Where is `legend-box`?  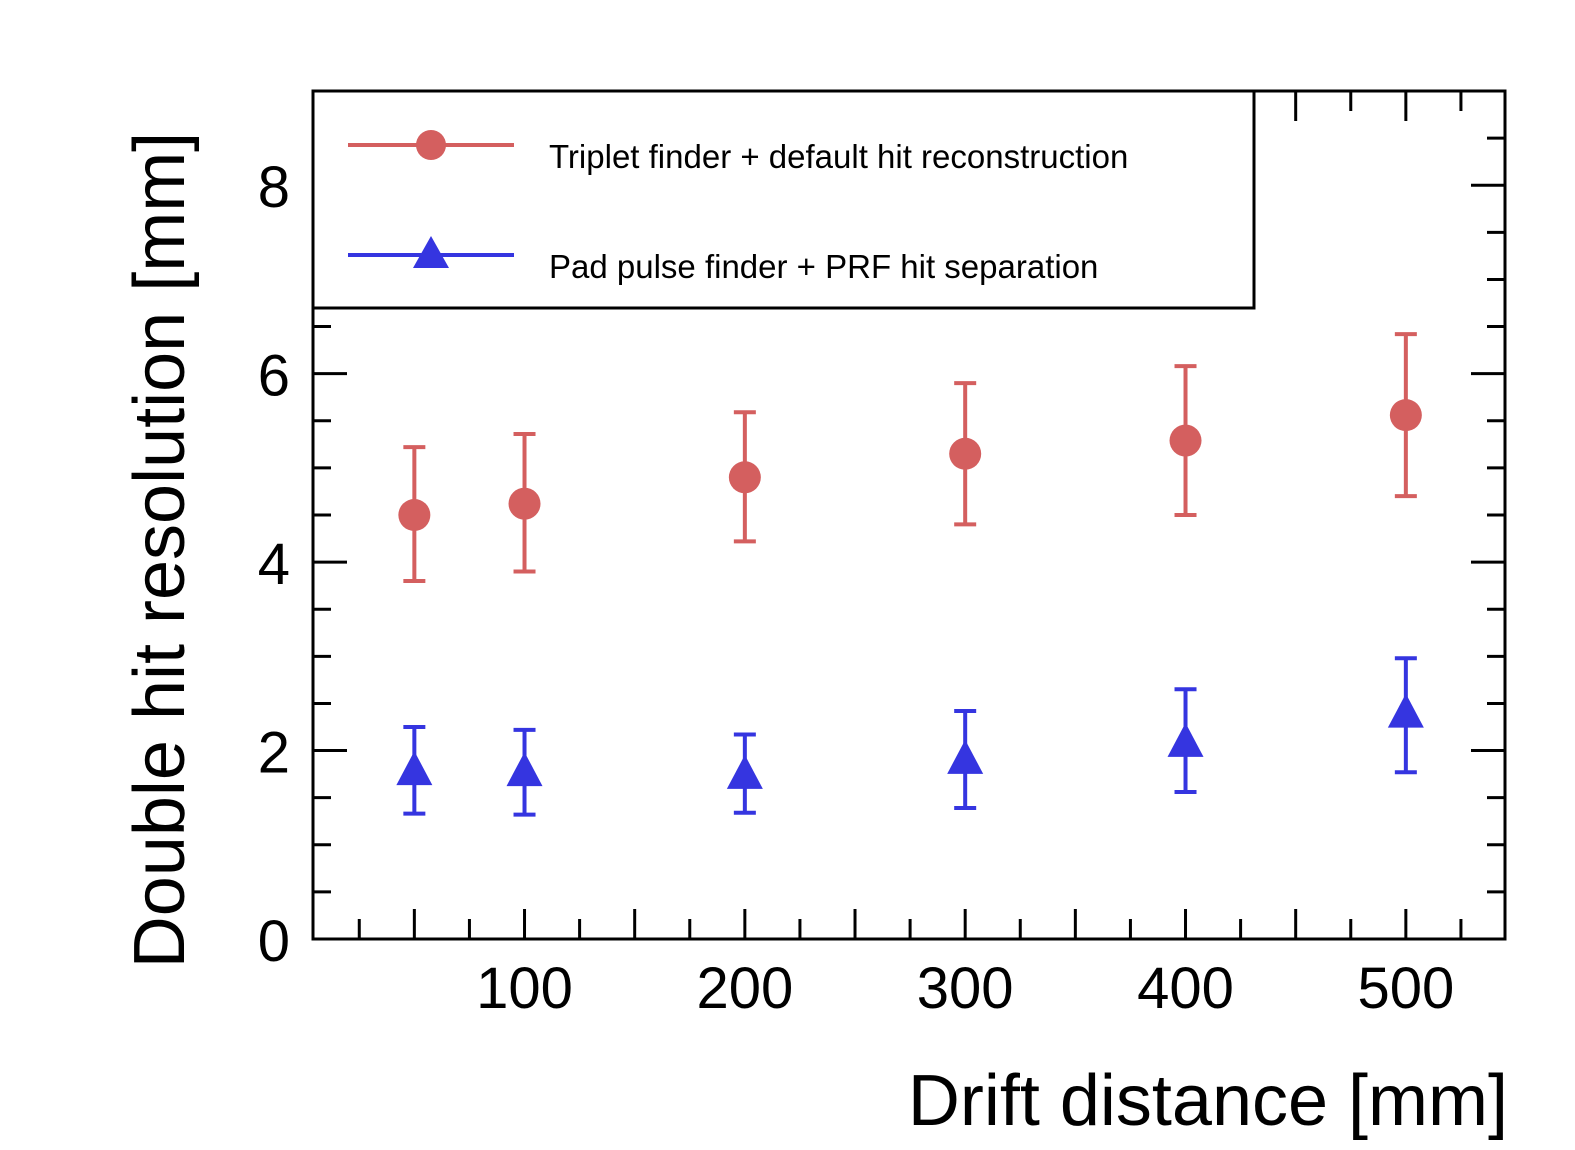 legend-box is located at coordinates (783, 199).